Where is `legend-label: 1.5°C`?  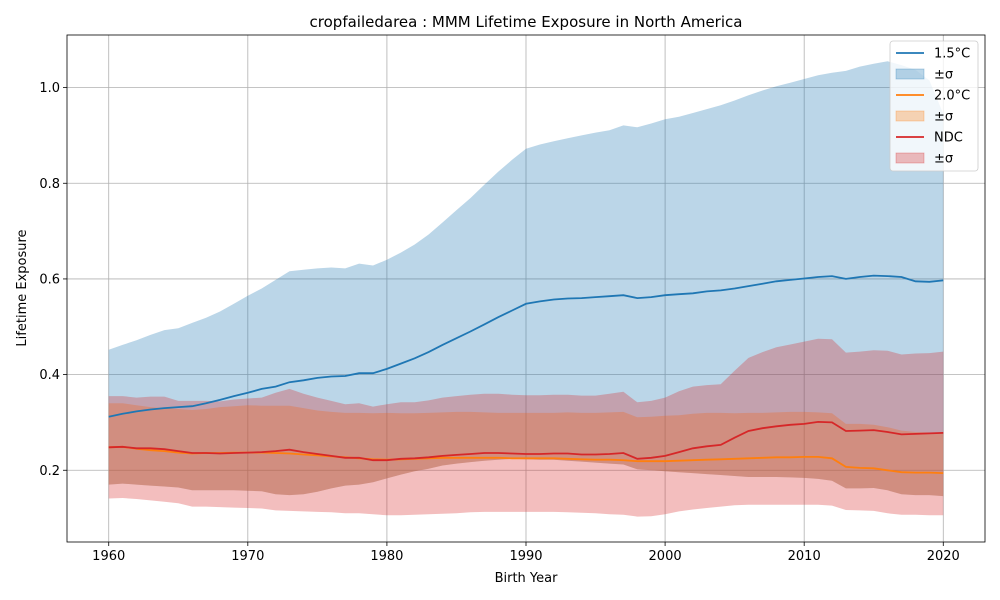
legend-label: 1.5°C is located at coordinates (952, 54).